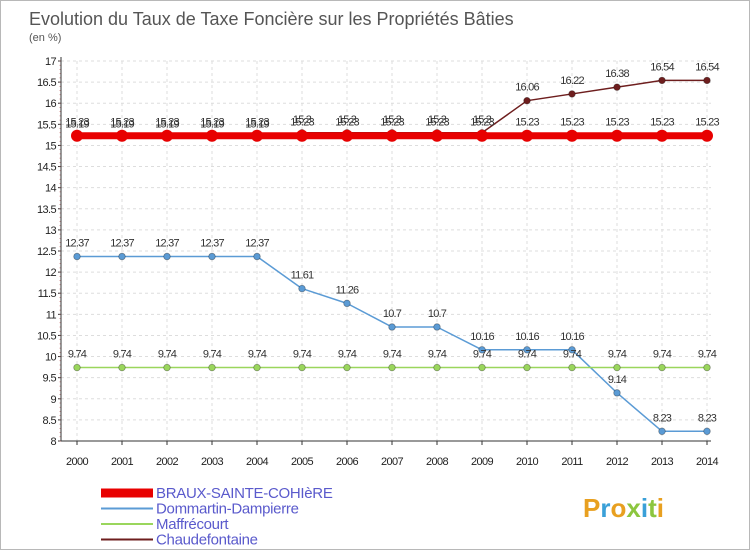  Describe the element at coordinates (302, 462) in the screenshot. I see `x-tick-label-2005: 2005` at that location.